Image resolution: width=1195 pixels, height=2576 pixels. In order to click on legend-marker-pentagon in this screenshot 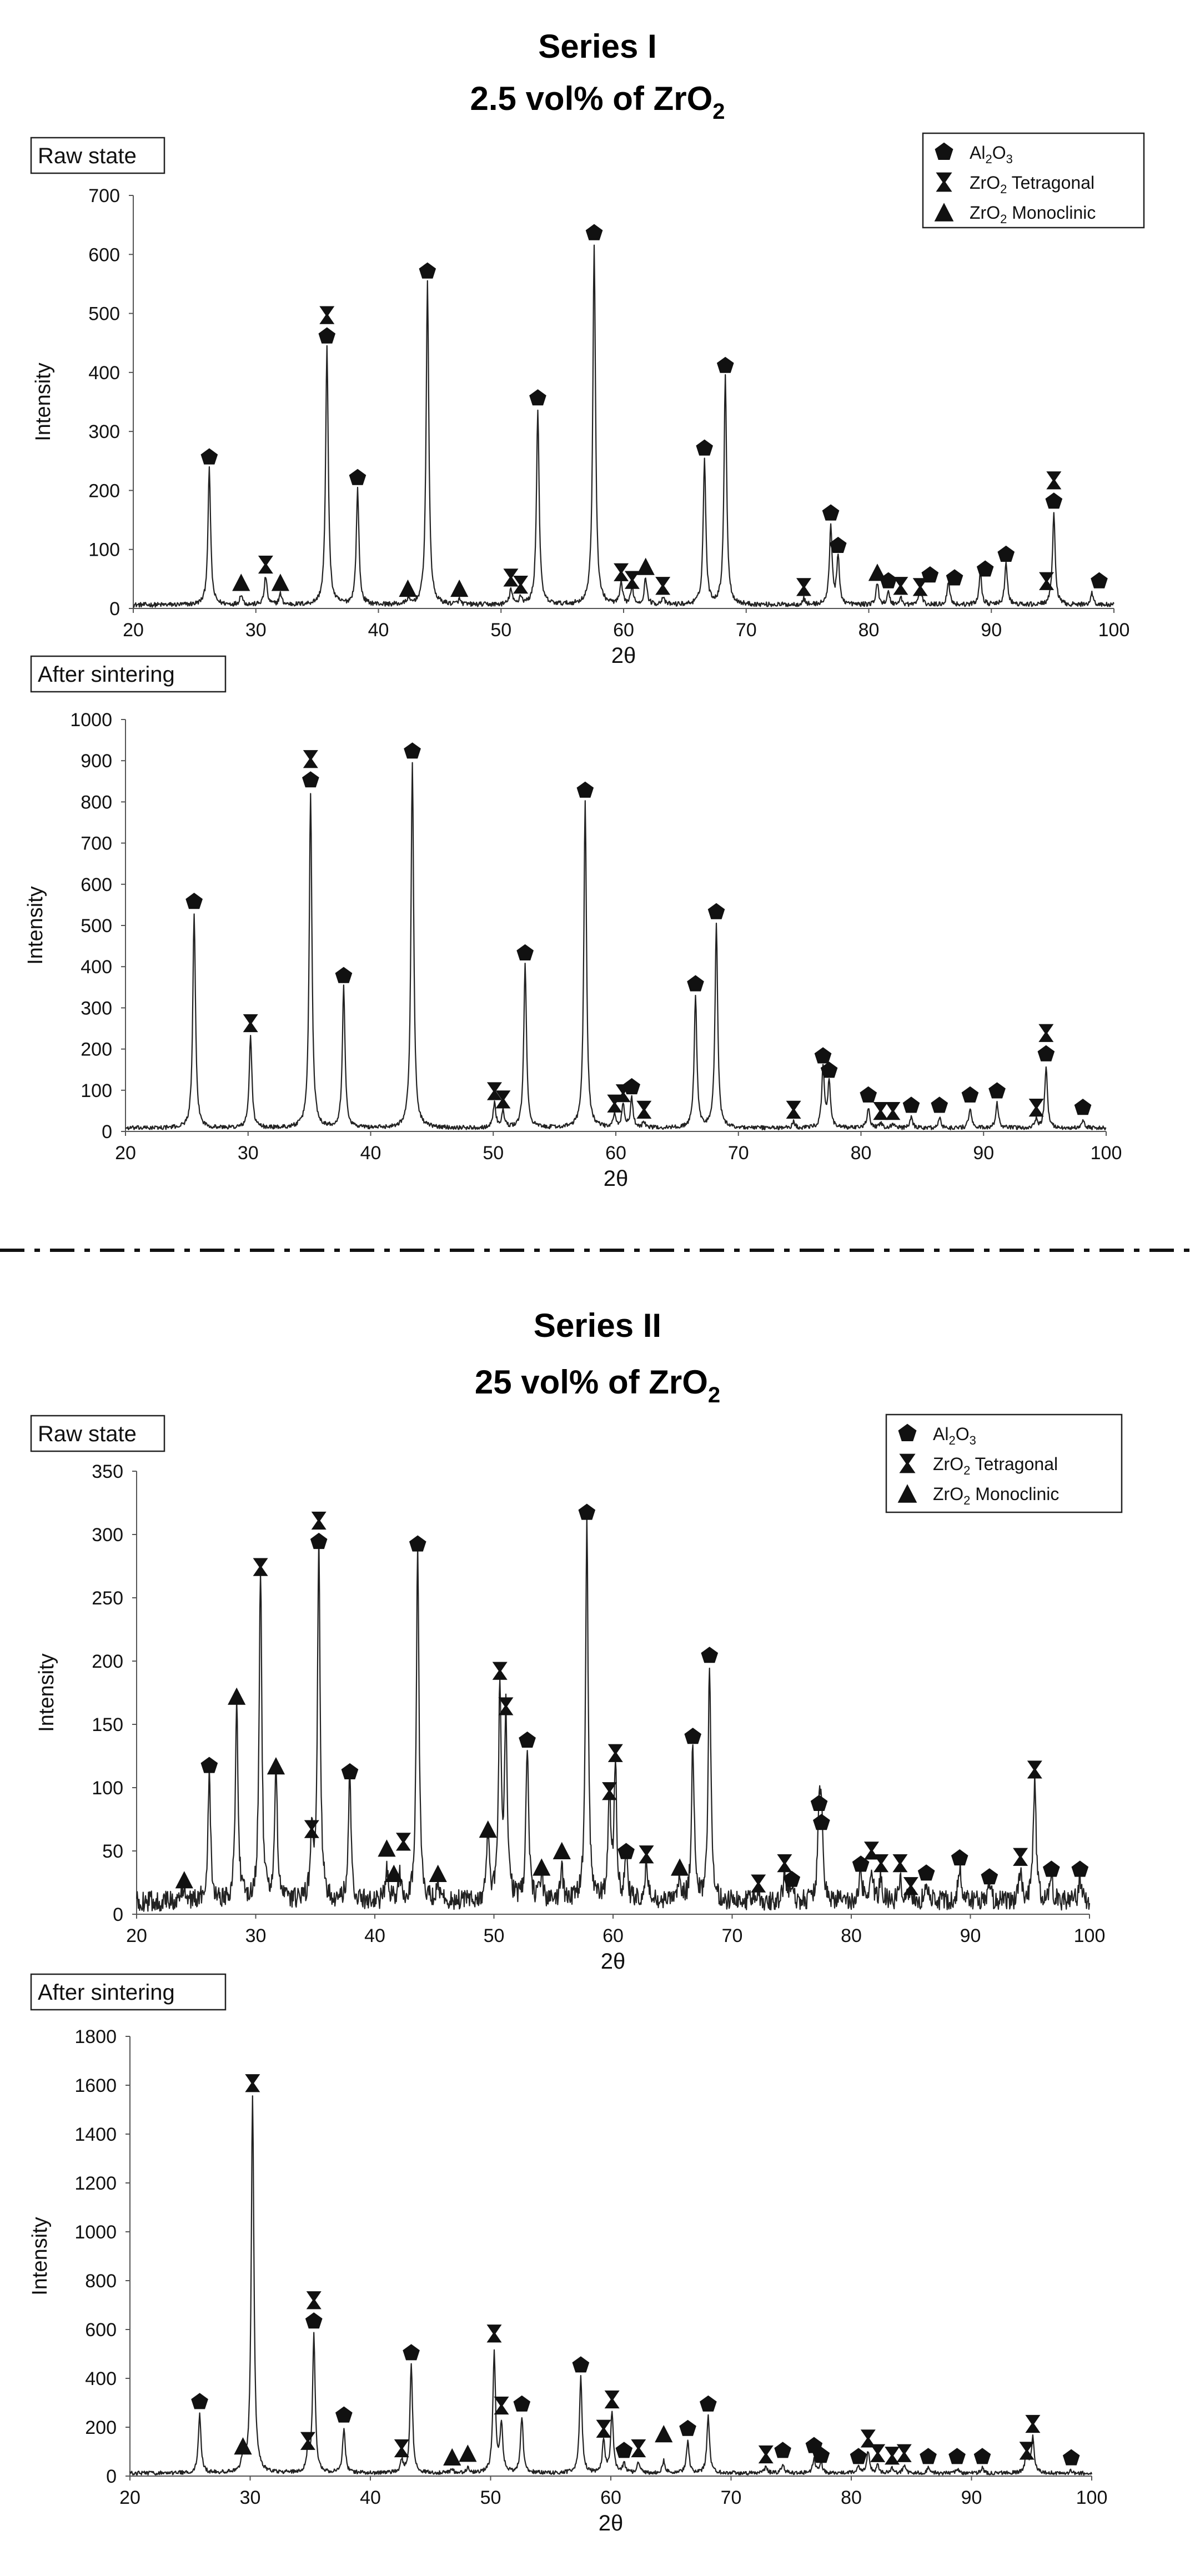, I will do `click(944, 151)`.